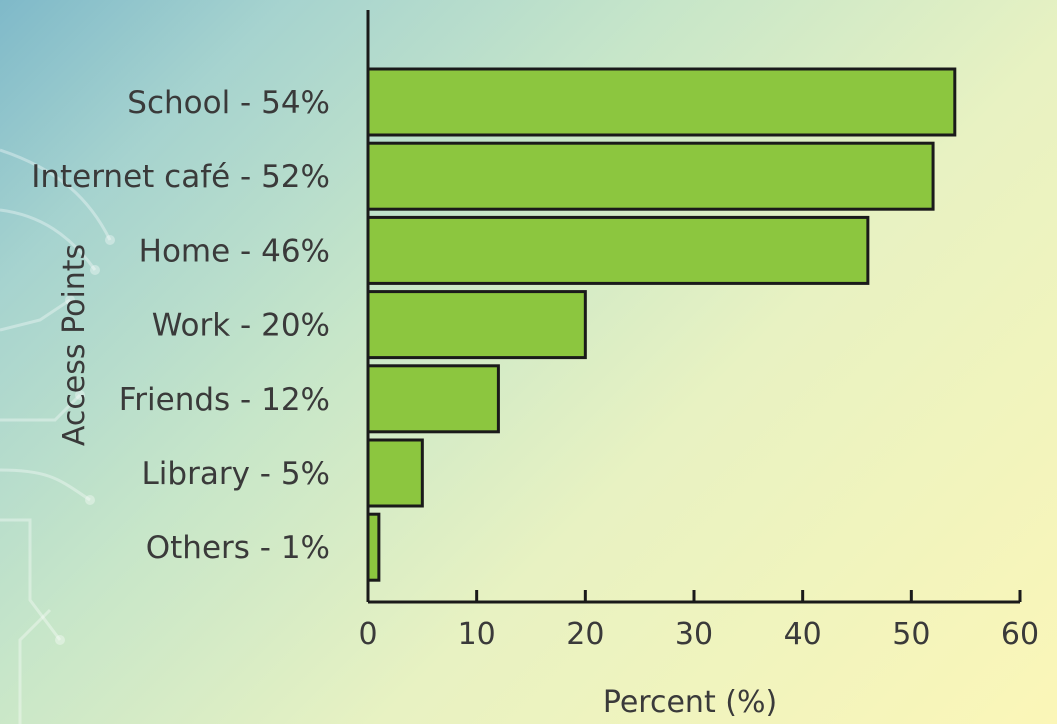  I want to click on category-label-1: Internet café - 52%, so click(180, 177).